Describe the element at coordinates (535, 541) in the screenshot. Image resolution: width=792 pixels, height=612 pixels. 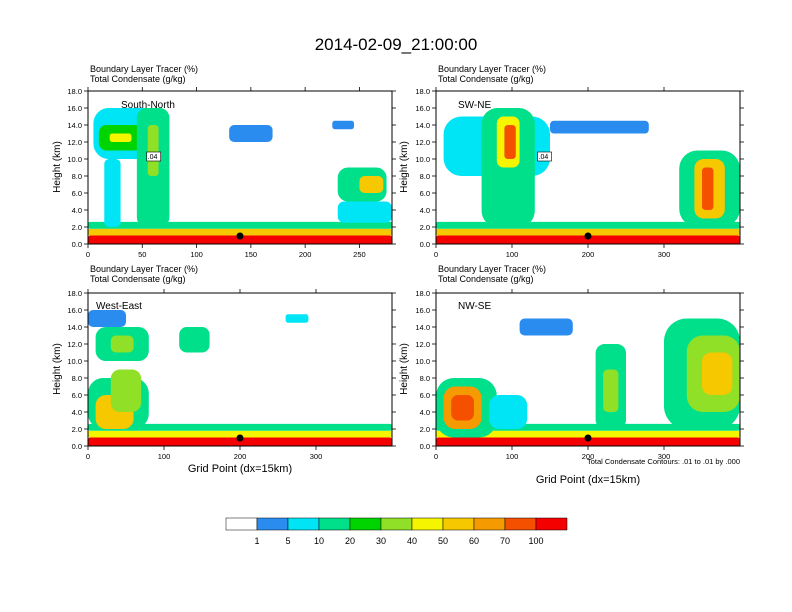
I see `colorbar-label: 100` at that location.